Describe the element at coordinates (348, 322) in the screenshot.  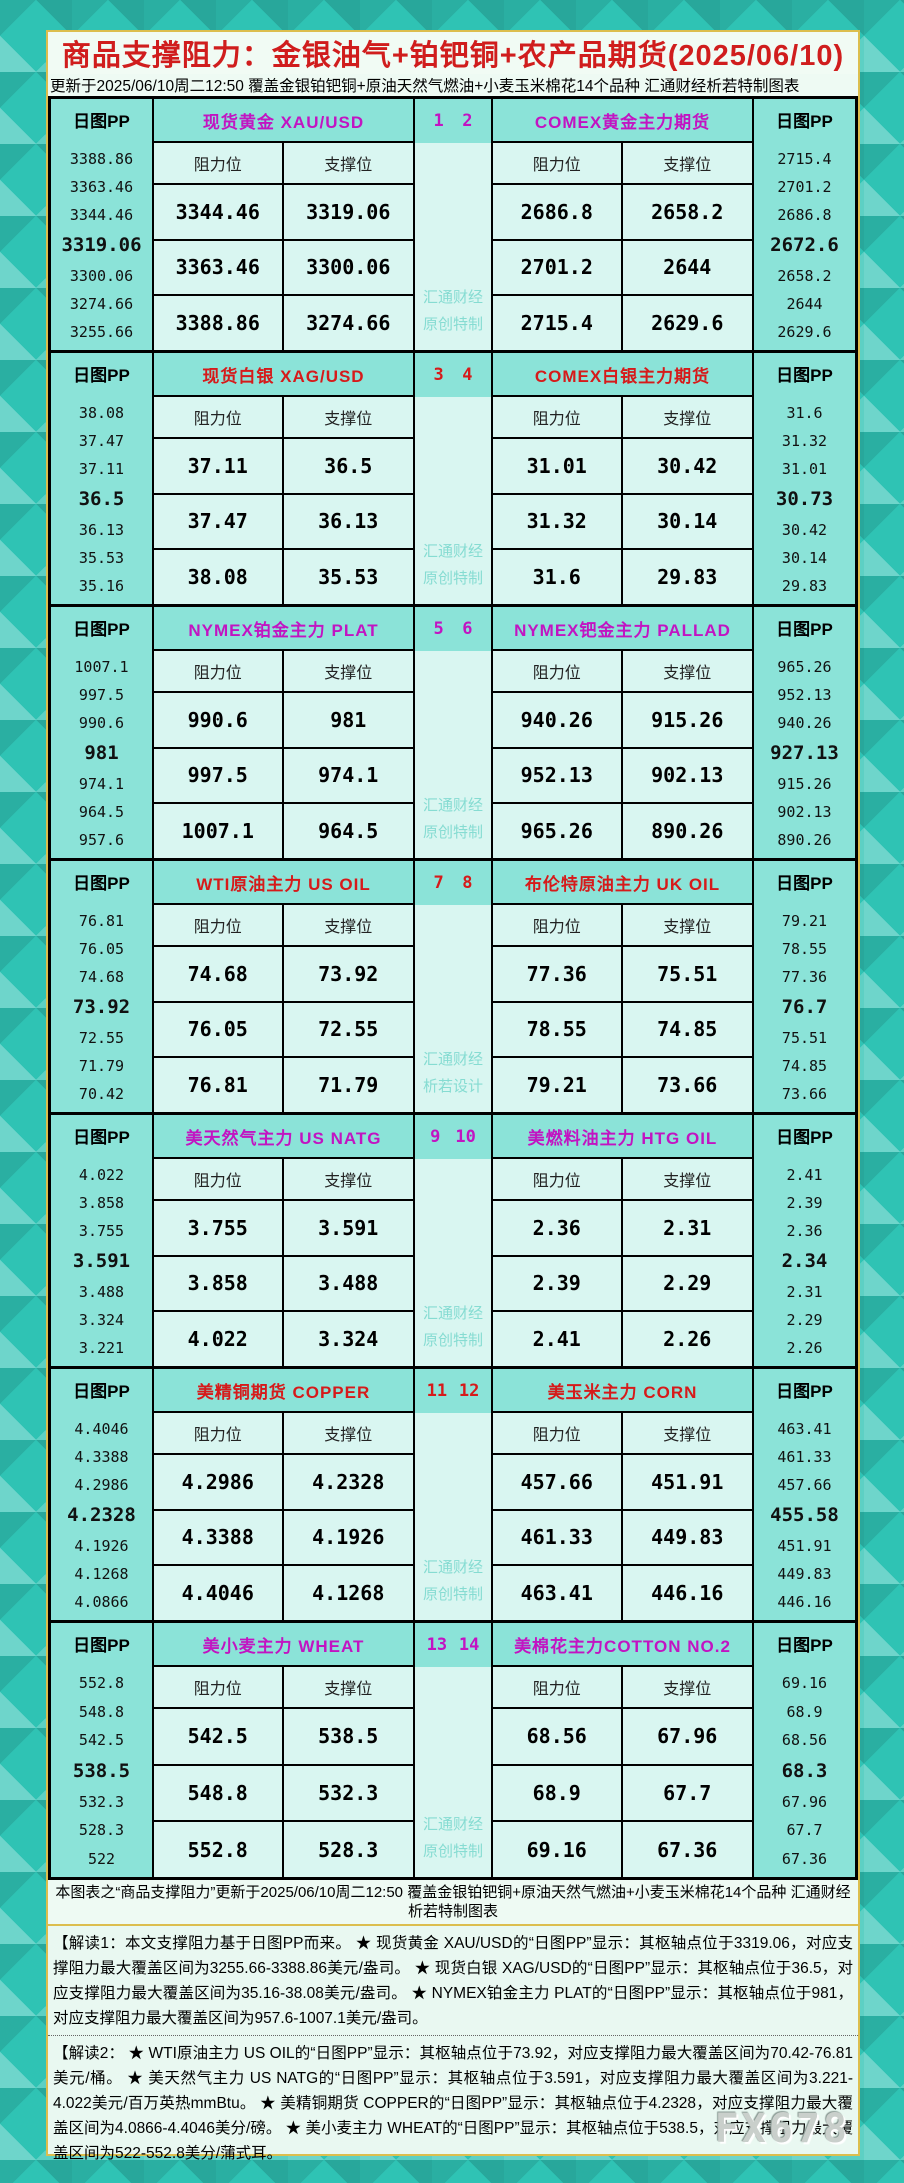
I see `support-value: 3274.66` at that location.